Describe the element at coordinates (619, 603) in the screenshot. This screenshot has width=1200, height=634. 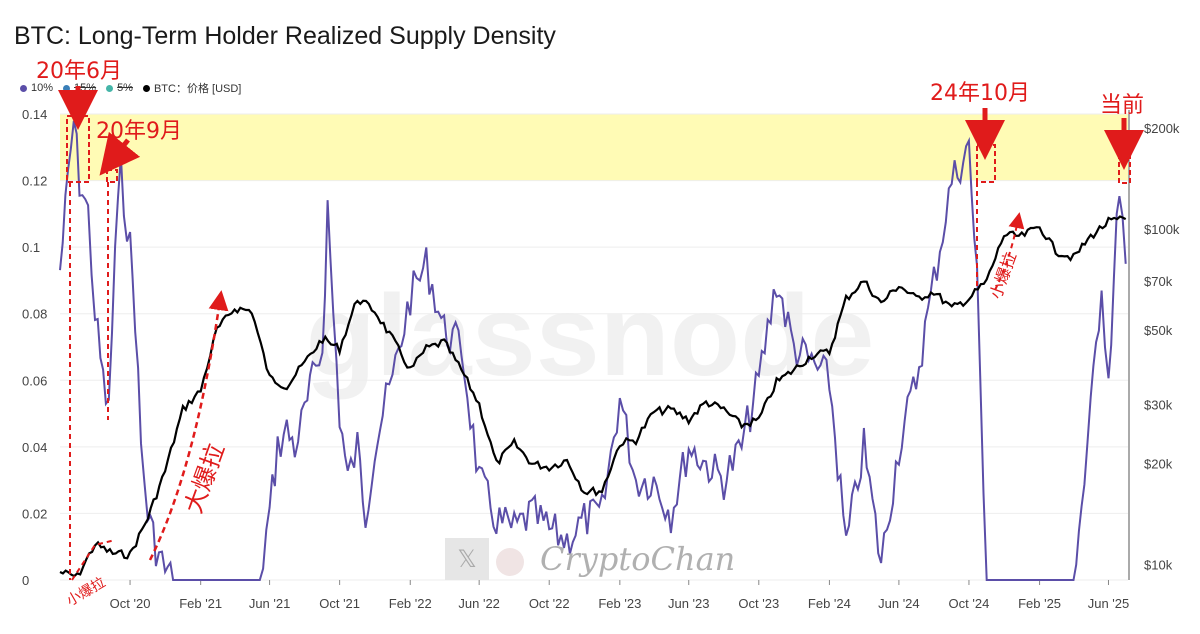
I see `x-tick-label: Feb '23` at that location.